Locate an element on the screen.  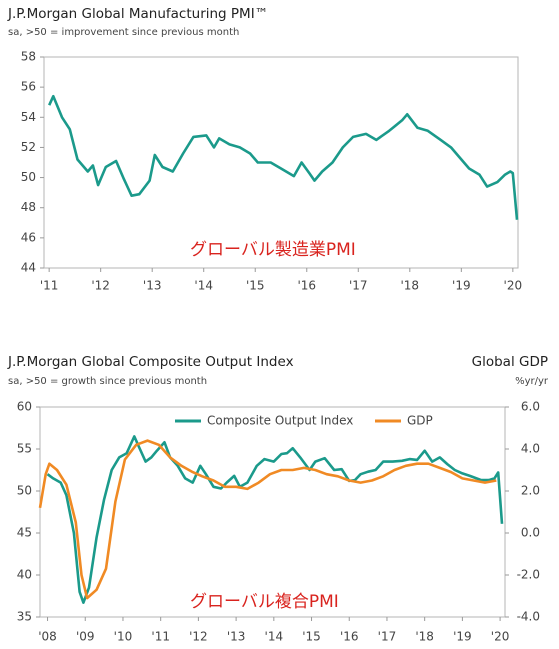
y2-tick-label: 6.0 is located at coordinates (530, 407).